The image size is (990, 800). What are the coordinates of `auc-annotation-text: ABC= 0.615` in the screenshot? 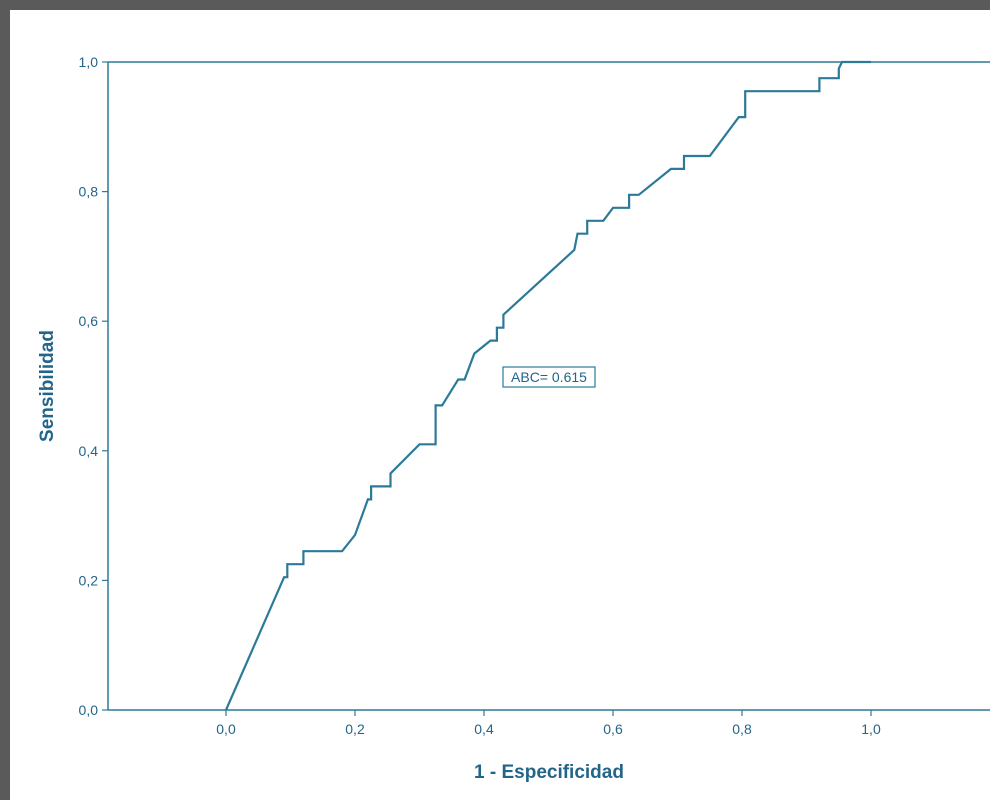 It's located at (549, 377).